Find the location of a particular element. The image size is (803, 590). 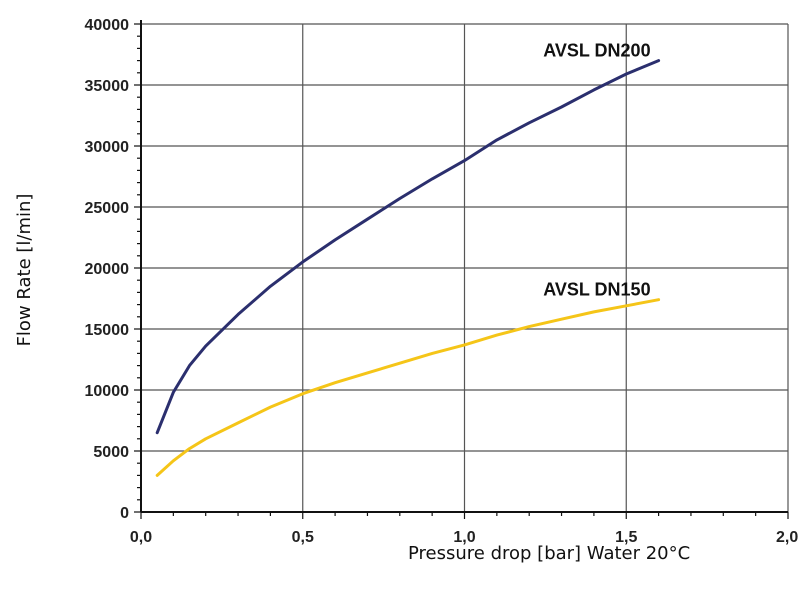

x-axis-ticks: 0,0 0,5 1,0 1,5 2,0 is located at coordinates (464, 529).